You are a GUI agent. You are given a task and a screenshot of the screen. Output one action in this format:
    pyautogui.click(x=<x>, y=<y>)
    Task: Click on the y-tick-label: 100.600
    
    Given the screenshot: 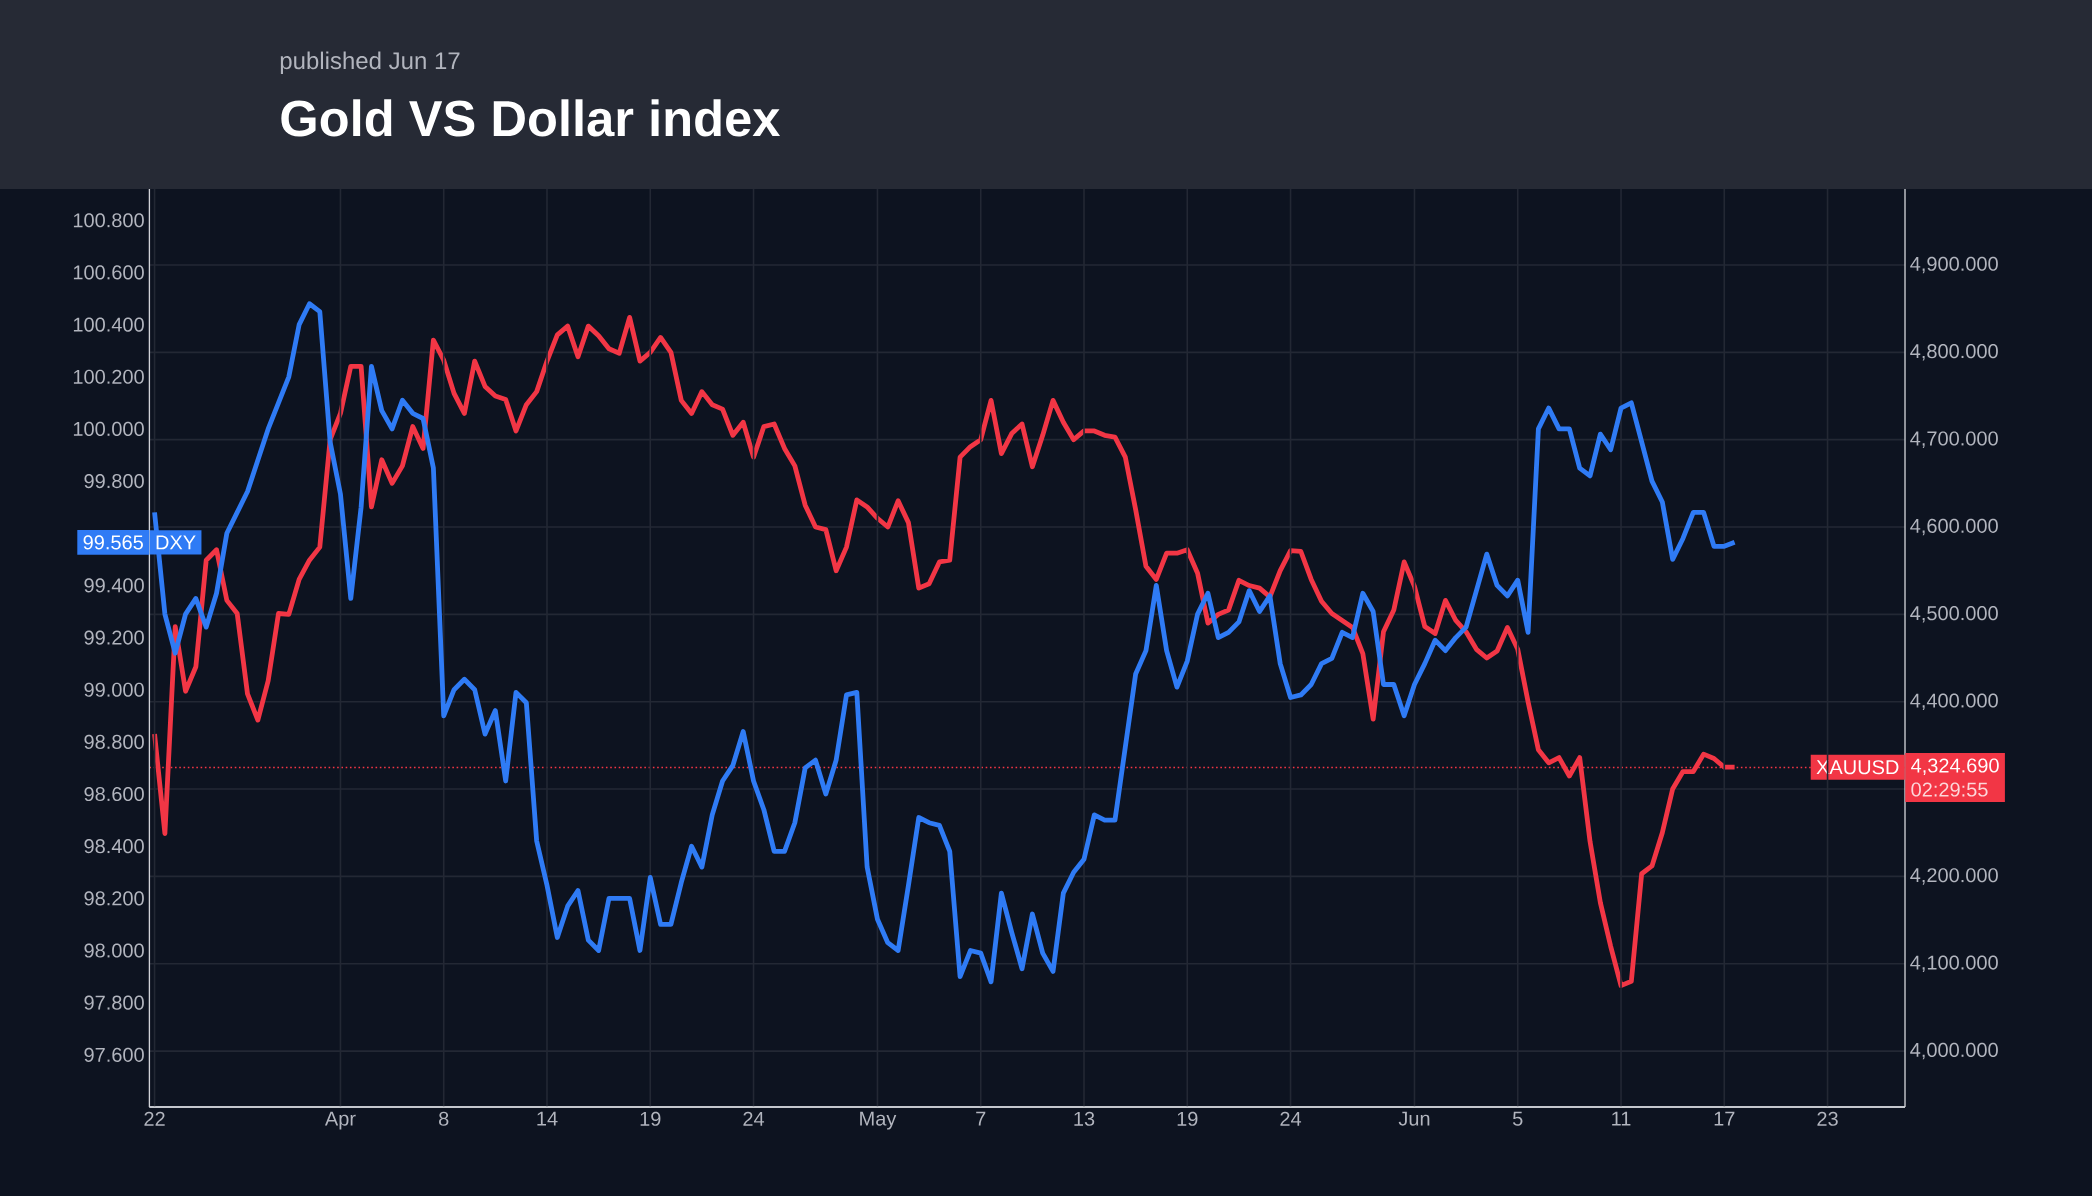 What is the action you would take?
    pyautogui.click(x=108, y=272)
    